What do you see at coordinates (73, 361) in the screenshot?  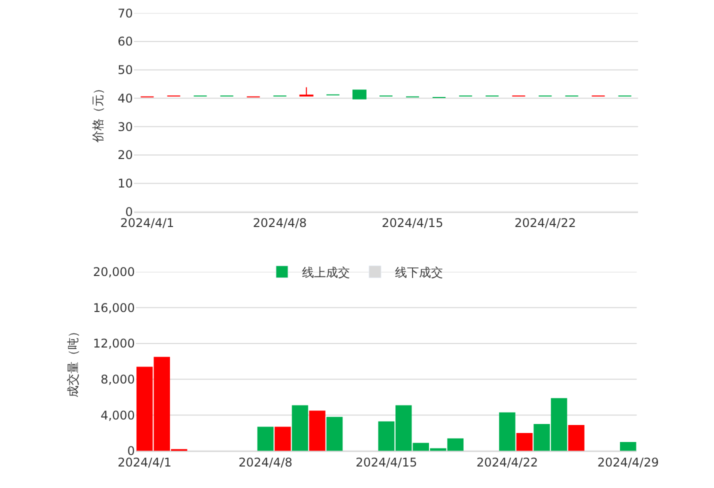 I see `y-axis-title: 成交量（吨）` at bounding box center [73, 361].